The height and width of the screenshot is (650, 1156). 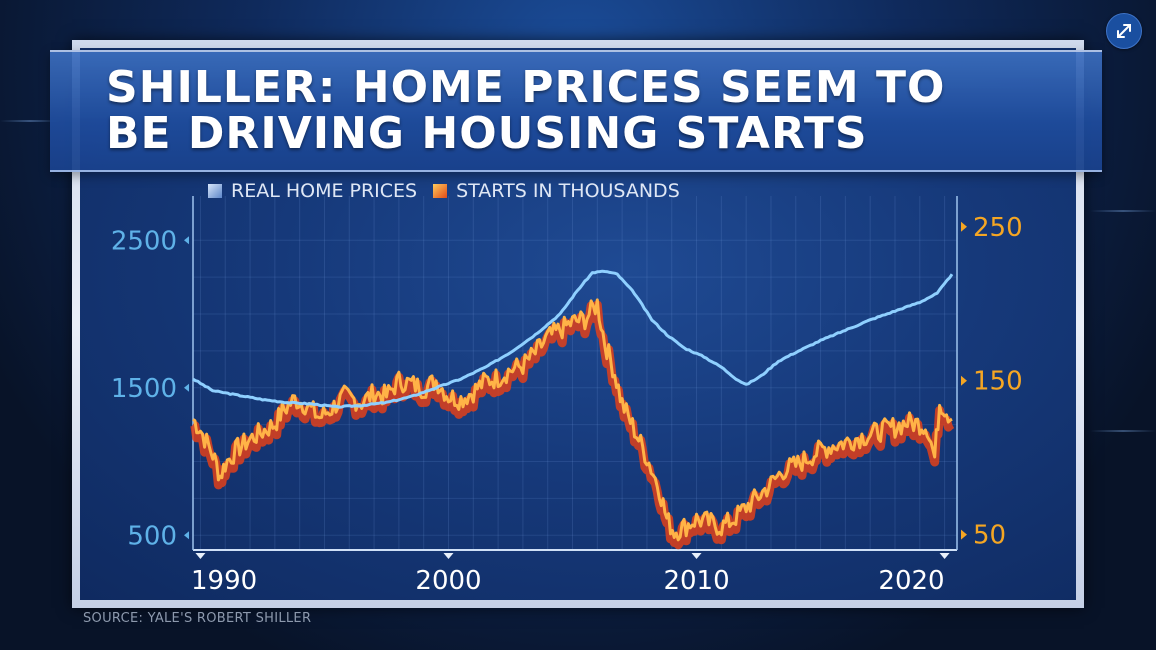 I want to click on legend-label-starts: STARTS IN THOUSANDS, so click(x=568, y=191).